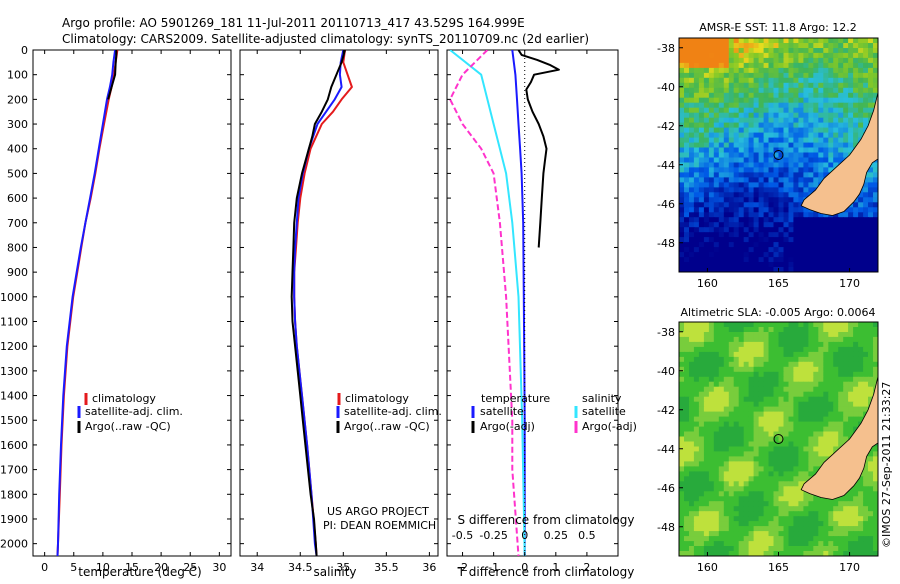  What do you see at coordinates (839, 438) in the screenshot?
I see `land-south-island` at bounding box center [839, 438].